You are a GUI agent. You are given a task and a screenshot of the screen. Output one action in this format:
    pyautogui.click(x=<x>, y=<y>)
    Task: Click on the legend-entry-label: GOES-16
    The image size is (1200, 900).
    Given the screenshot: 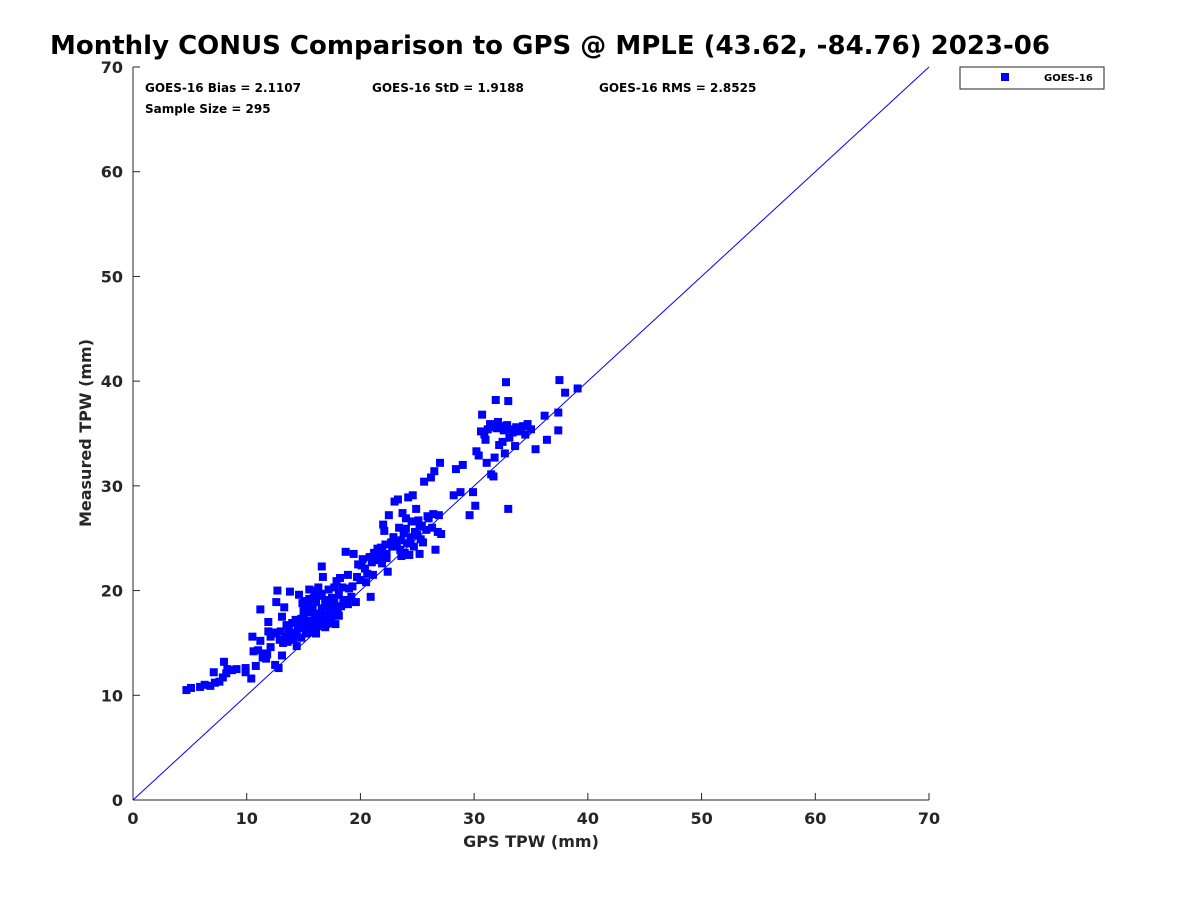 What is the action you would take?
    pyautogui.click(x=1068, y=78)
    